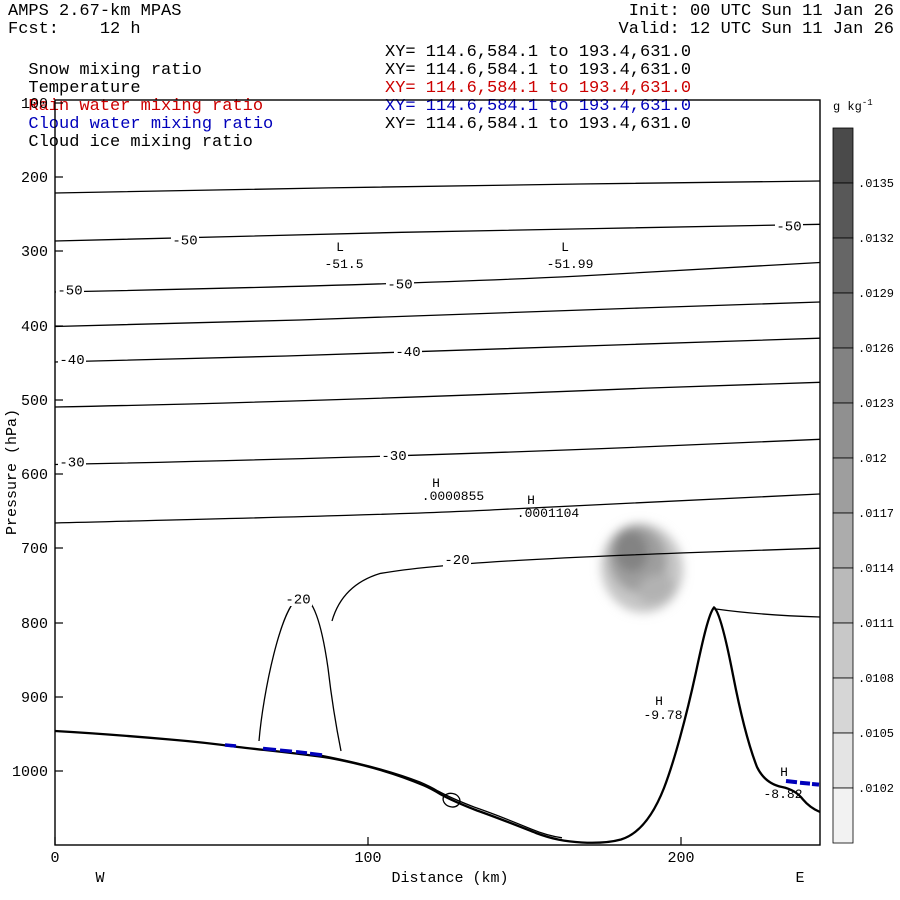 Image resolution: width=900 pixels, height=900 pixels. I want to click on high-marker-value: .0000855, so click(453, 496).